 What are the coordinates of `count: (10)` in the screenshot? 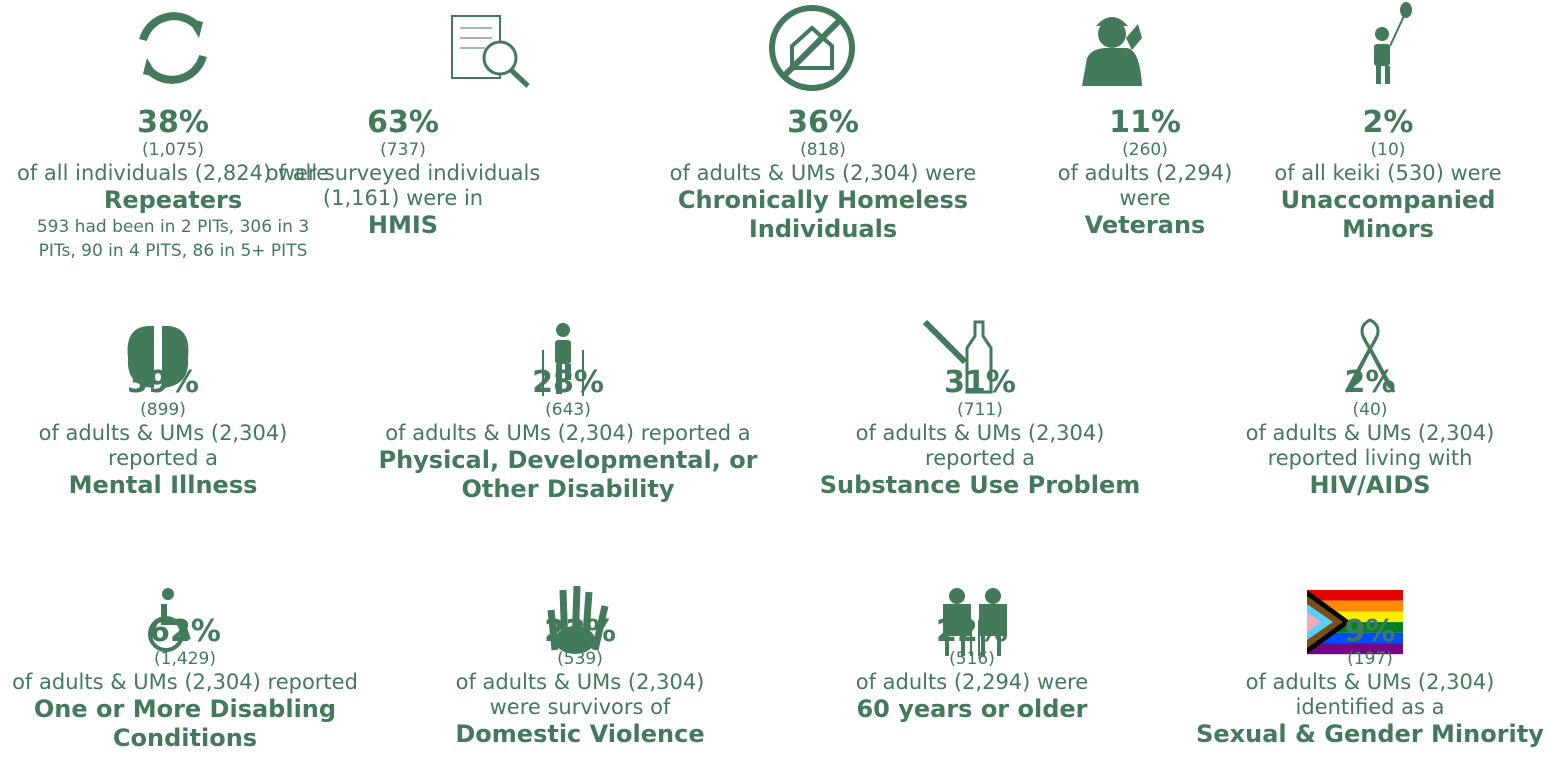 It's located at (1388, 150).